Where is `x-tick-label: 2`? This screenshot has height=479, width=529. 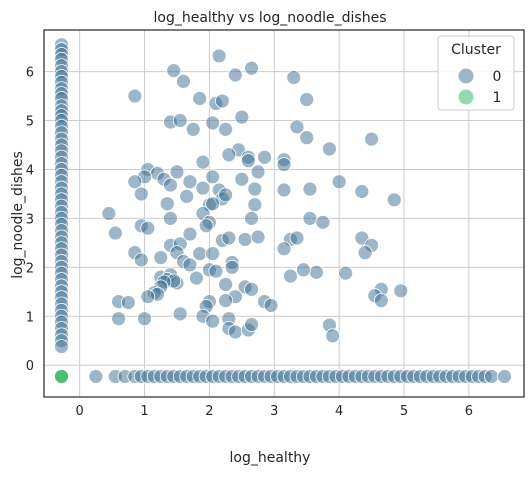
x-tick-label: 2 is located at coordinates (209, 411).